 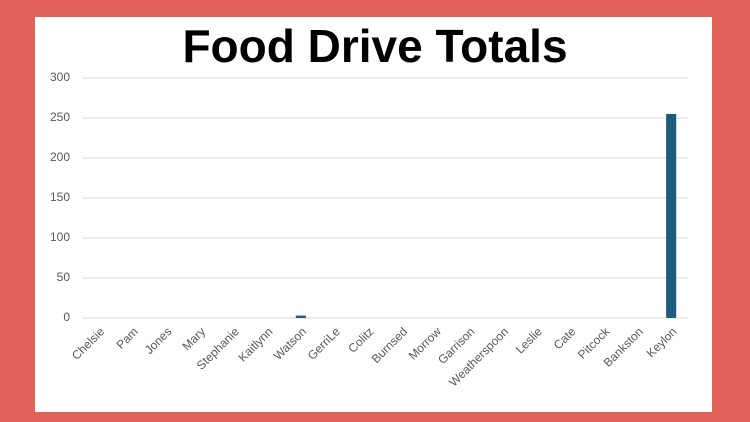 I want to click on y-tick-label: 250, so click(x=60, y=117).